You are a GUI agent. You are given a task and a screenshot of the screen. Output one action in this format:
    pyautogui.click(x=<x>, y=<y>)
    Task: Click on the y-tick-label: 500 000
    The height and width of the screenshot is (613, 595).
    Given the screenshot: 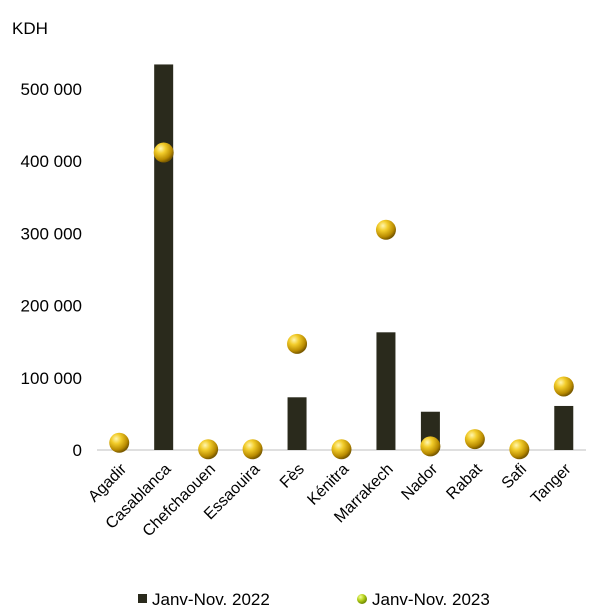 What is the action you would take?
    pyautogui.click(x=51, y=89)
    